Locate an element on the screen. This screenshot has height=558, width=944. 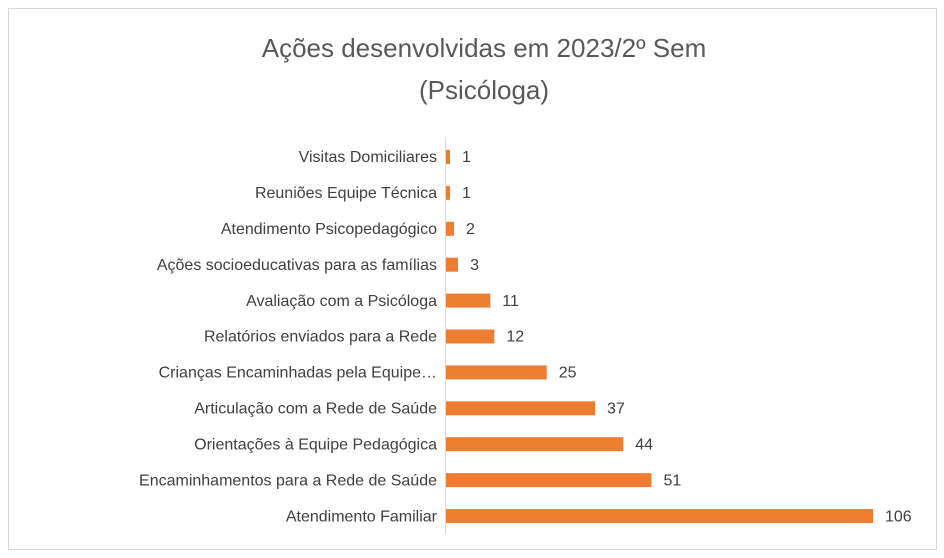
category-label: Avaliação com a Psicóloga is located at coordinates (341, 301).